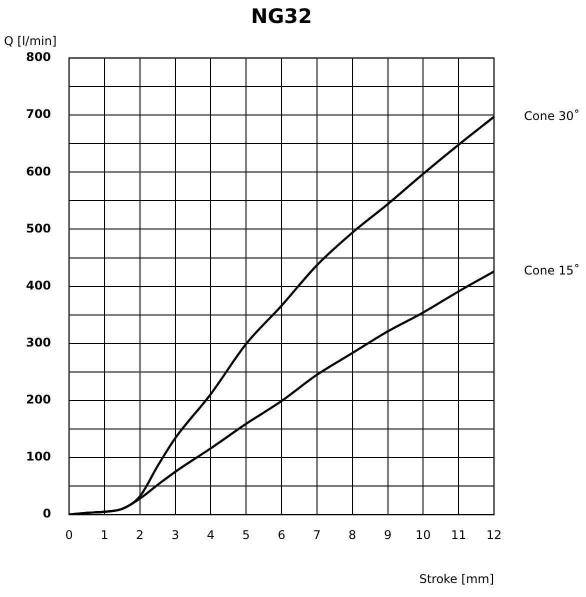 Image resolution: width=586 pixels, height=597 pixels. What do you see at coordinates (246, 535) in the screenshot?
I see `x-tick-label: 5` at bounding box center [246, 535].